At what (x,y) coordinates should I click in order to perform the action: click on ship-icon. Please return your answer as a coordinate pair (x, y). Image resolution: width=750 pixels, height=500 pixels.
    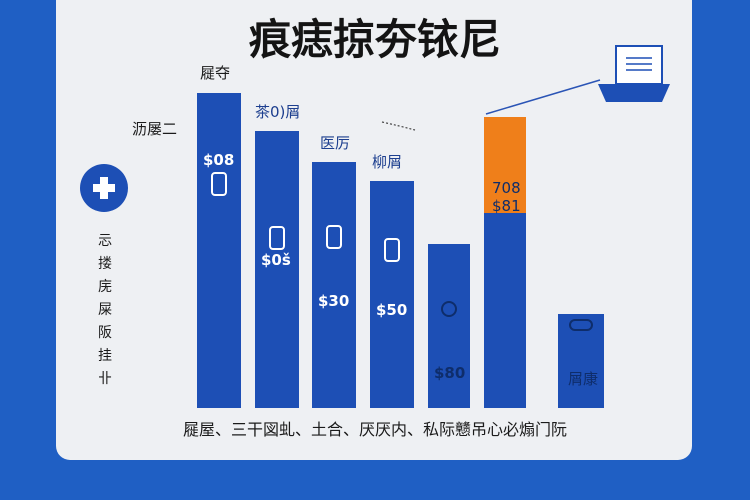
    Looking at the image, I should click on (634, 73).